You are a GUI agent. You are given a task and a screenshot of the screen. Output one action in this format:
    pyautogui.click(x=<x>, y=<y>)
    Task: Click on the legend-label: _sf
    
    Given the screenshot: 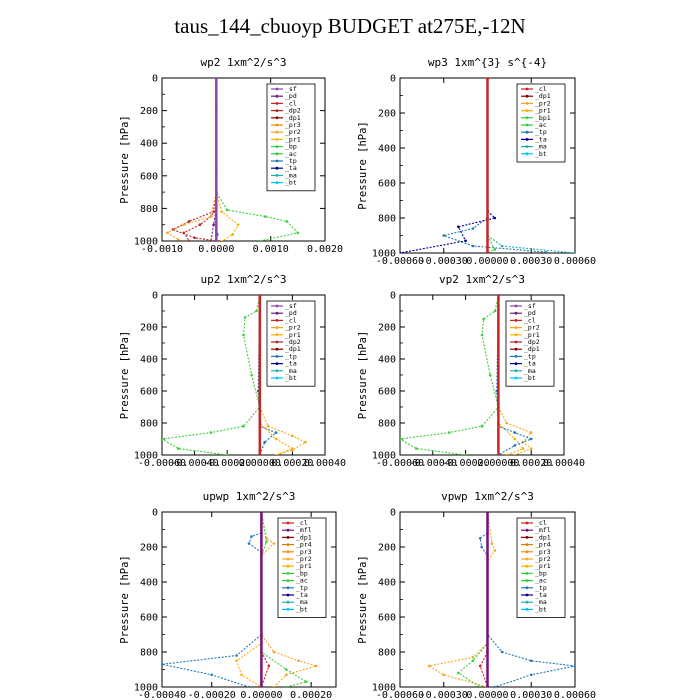 What is the action you would take?
    pyautogui.click(x=291, y=89)
    